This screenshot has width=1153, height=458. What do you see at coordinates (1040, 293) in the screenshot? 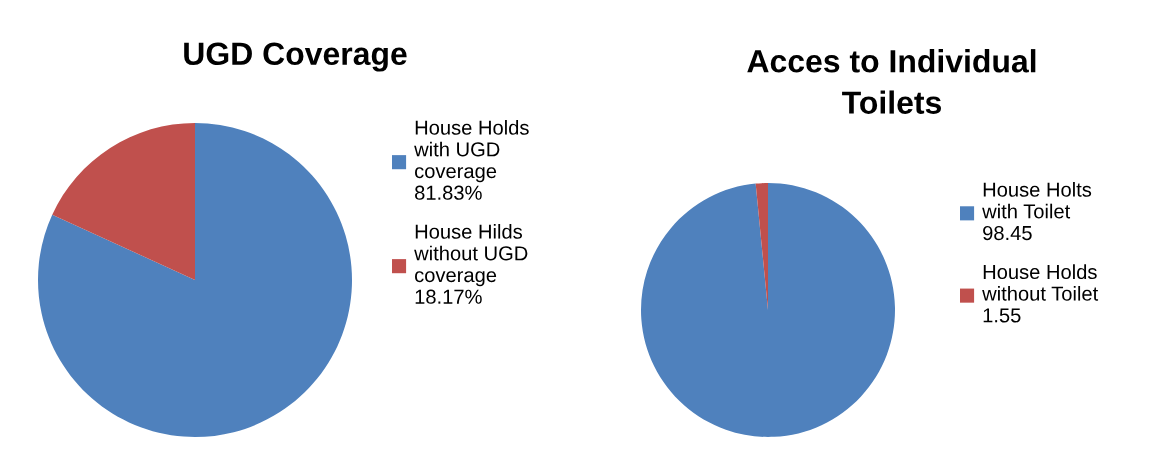
I see `legend-label: House Holds without Toilet 1.55` at bounding box center [1040, 293].